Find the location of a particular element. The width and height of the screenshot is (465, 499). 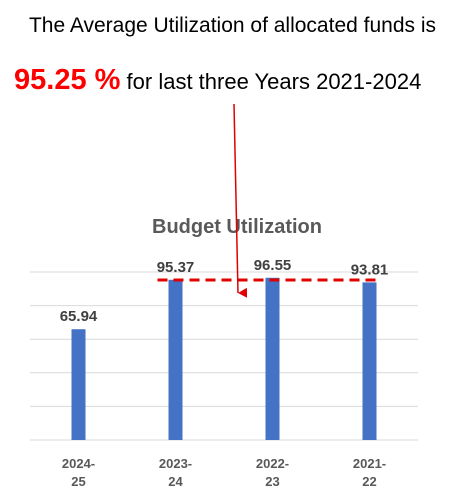

subheadline-rest: for last three Years 2021-2024 is located at coordinates (271, 81).